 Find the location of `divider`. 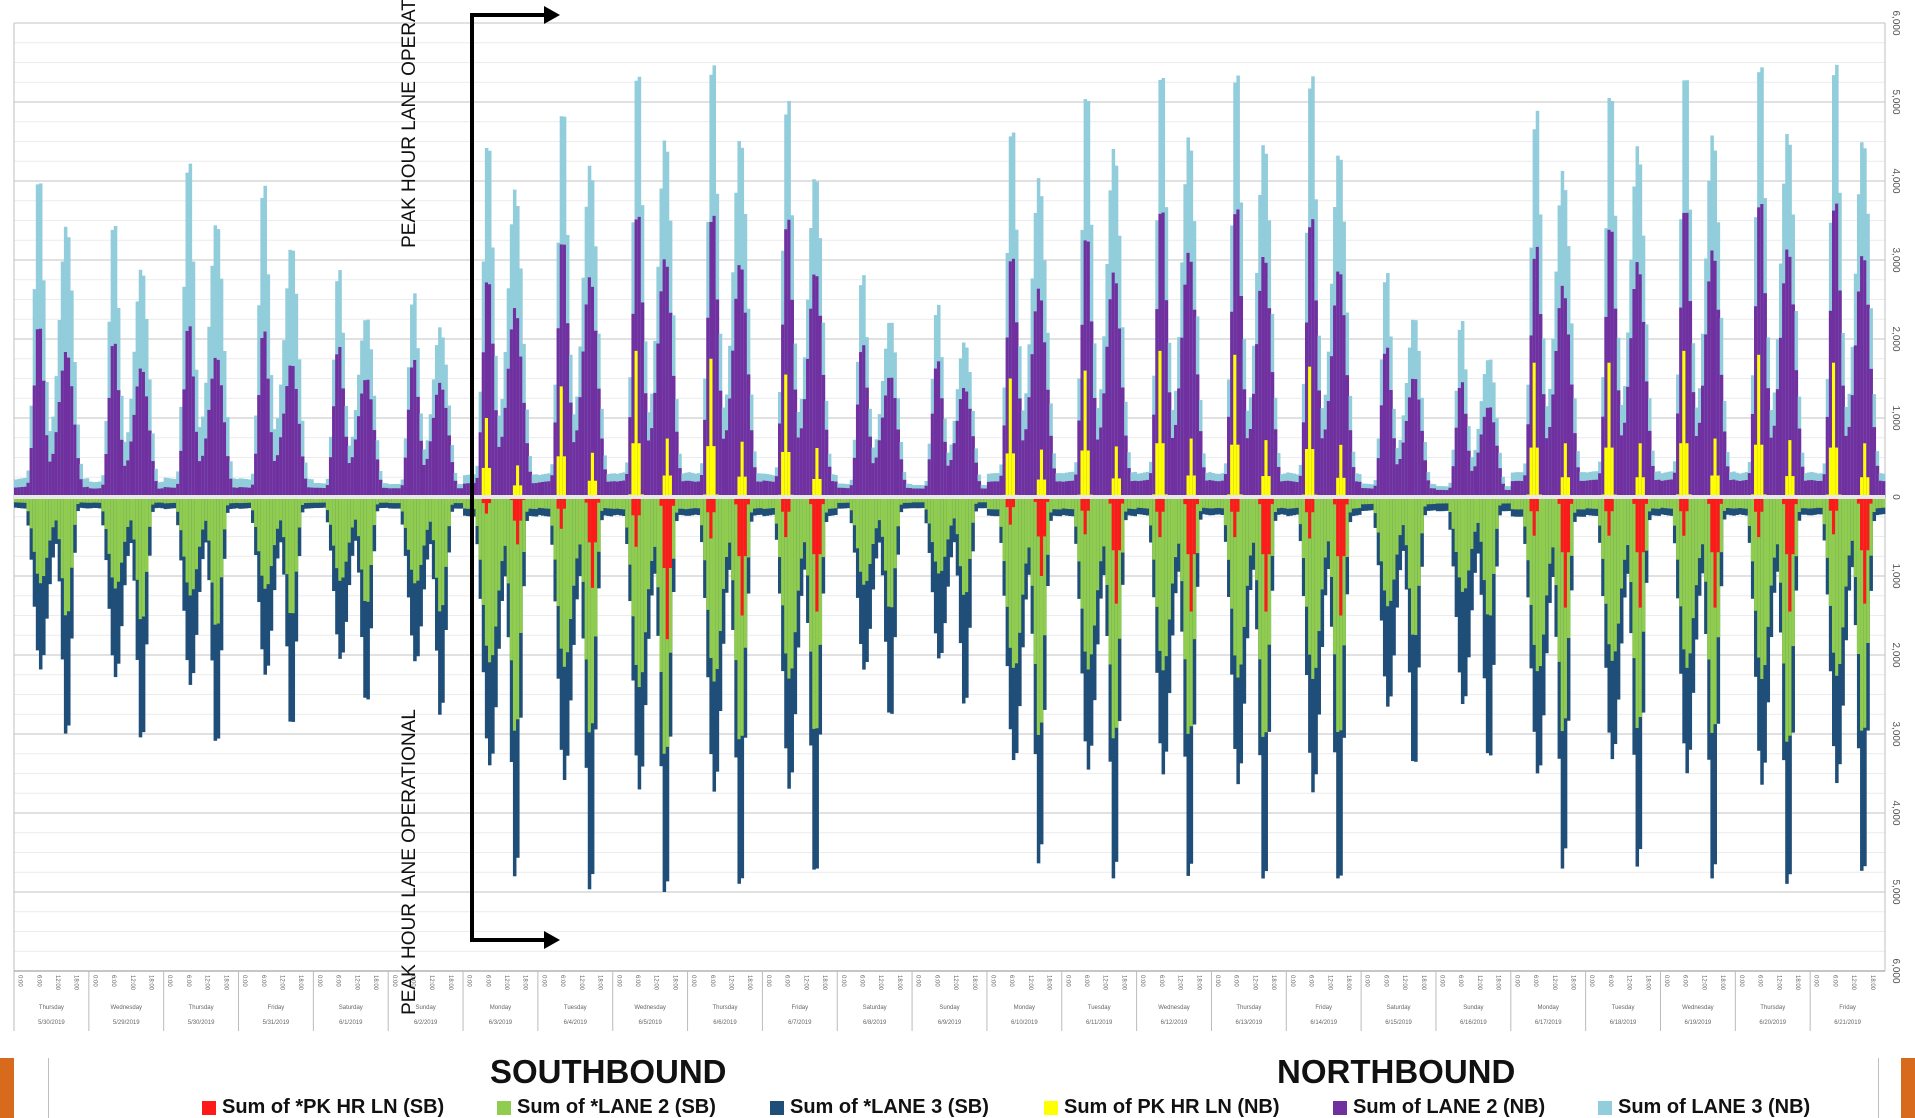

divider is located at coordinates (48, 1088).